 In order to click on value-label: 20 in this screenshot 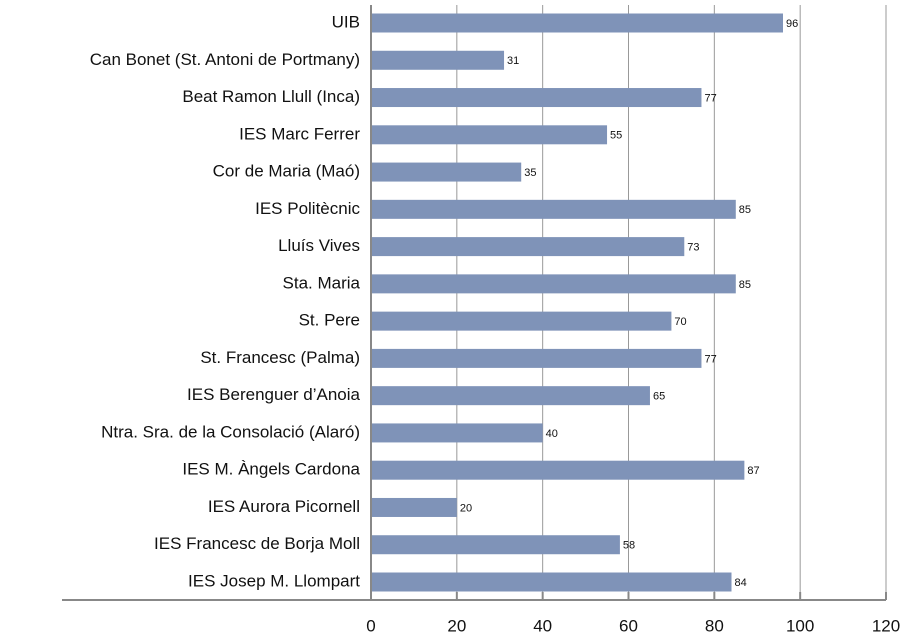, I will do `click(466, 508)`.